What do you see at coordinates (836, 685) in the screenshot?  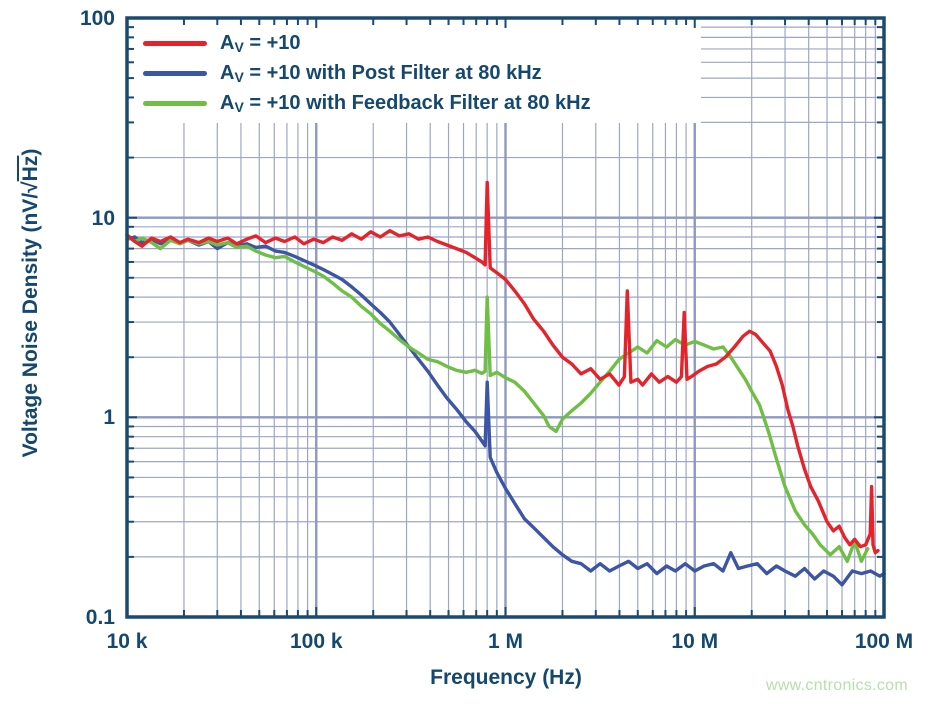 I see `watermark: www.cntronics.com` at bounding box center [836, 685].